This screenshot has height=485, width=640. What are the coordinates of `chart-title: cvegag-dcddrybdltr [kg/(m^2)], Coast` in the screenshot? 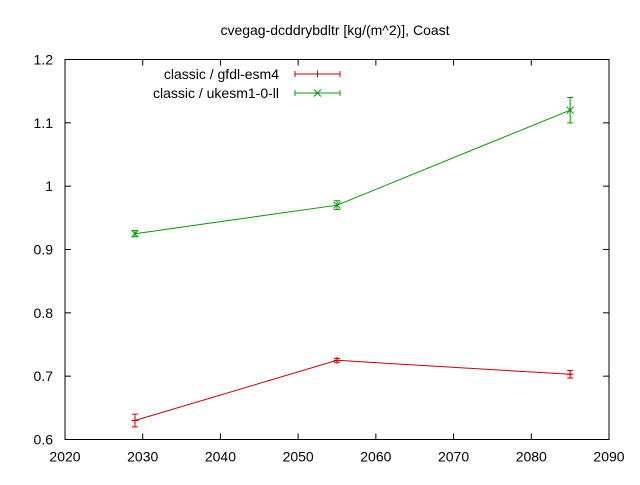 It's located at (334, 30).